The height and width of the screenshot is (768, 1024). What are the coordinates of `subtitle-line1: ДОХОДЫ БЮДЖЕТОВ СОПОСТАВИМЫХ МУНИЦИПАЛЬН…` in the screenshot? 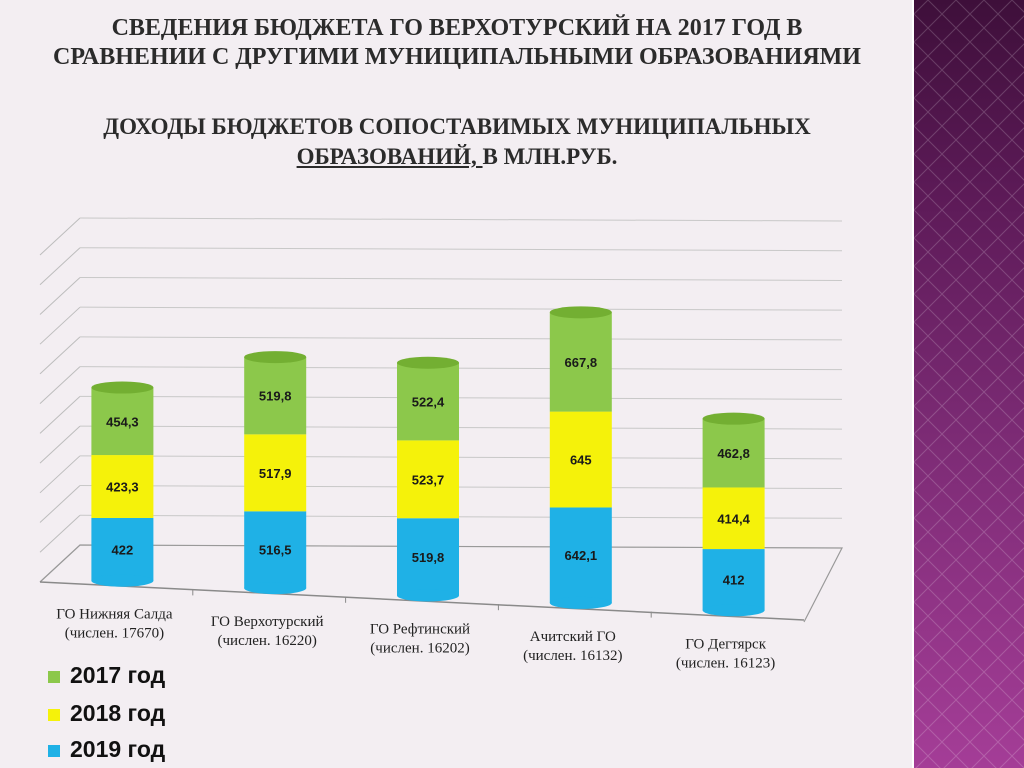 It's located at (457, 126).